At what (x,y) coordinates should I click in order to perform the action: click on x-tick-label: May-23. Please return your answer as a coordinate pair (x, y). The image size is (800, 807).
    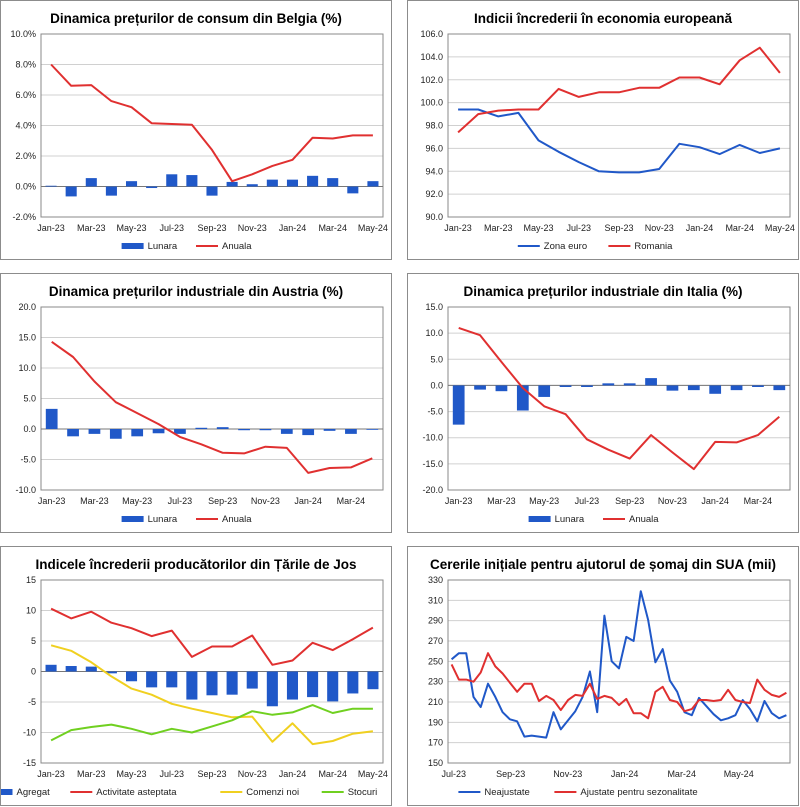
    Looking at the image, I should click on (132, 774).